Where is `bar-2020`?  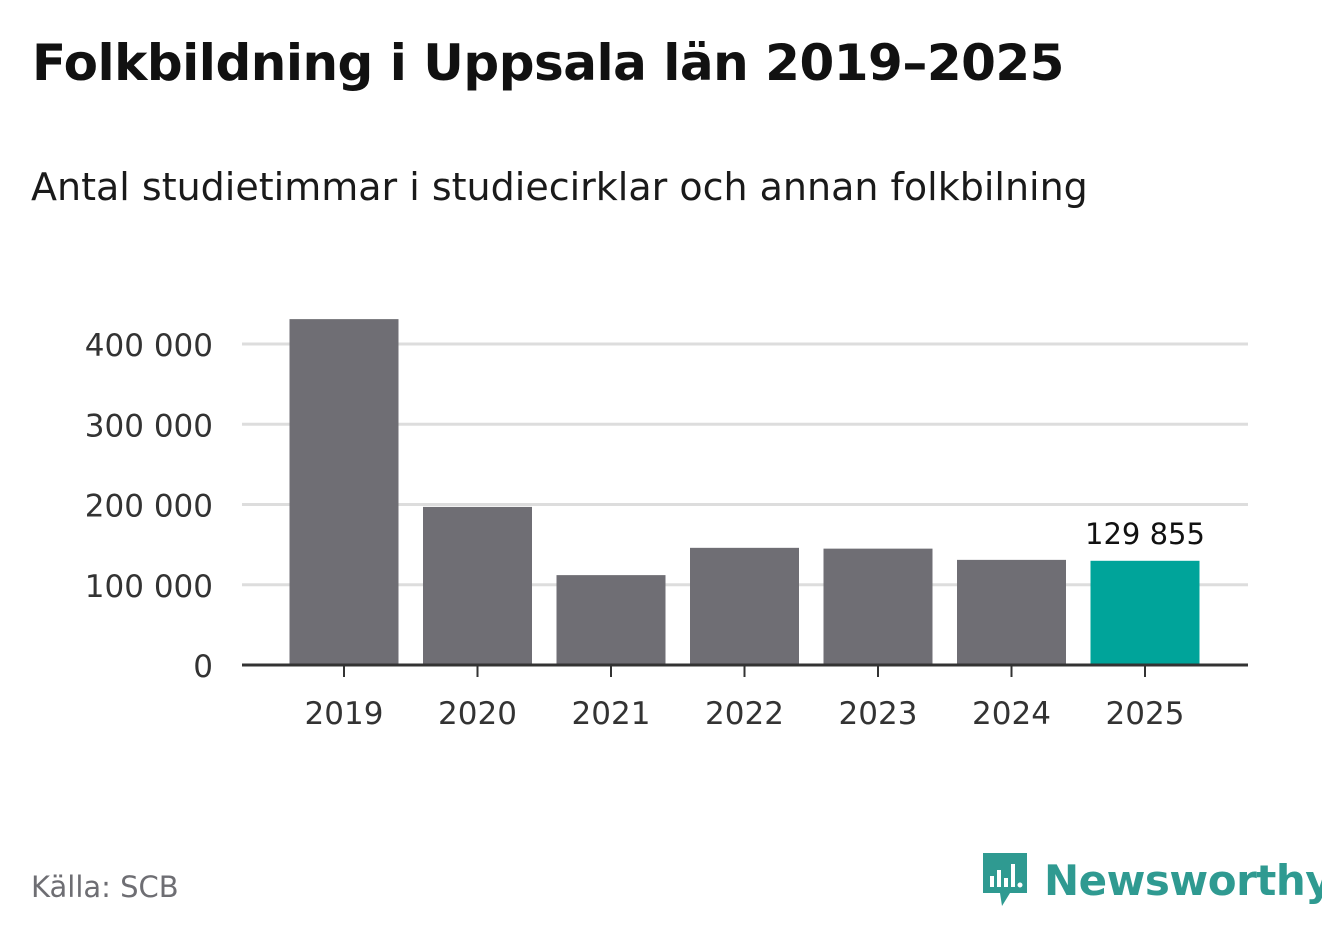
bar-2020 is located at coordinates (477, 585).